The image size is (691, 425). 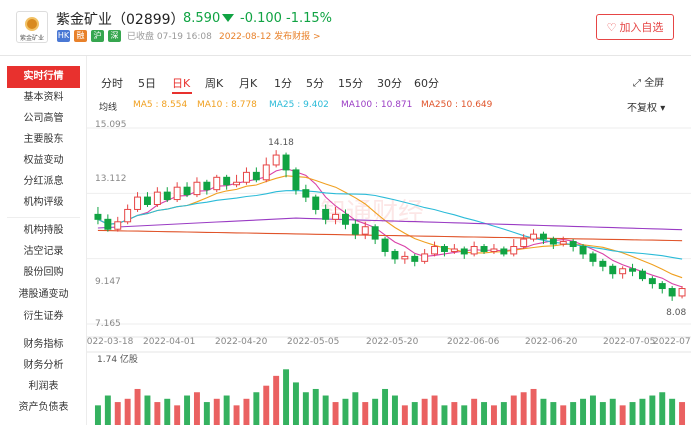 What do you see at coordinates (43, 344) in the screenshot?
I see `sidebar-item-financial-indicators: 财务指标` at bounding box center [43, 344].